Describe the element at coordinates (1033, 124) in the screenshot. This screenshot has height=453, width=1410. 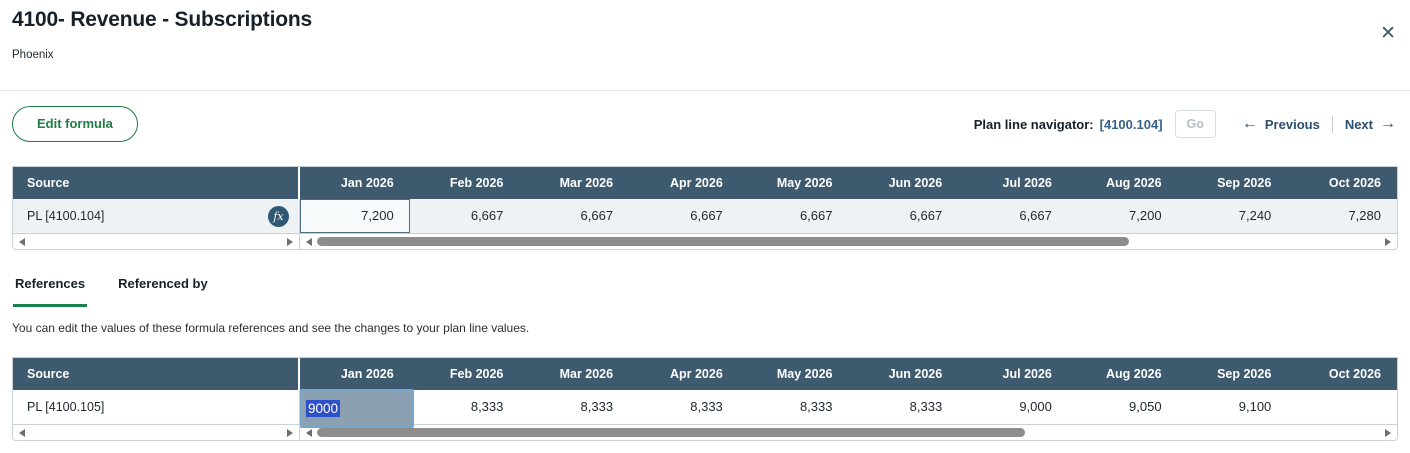
I see `navigator-label: Plan line navigator:` at that location.